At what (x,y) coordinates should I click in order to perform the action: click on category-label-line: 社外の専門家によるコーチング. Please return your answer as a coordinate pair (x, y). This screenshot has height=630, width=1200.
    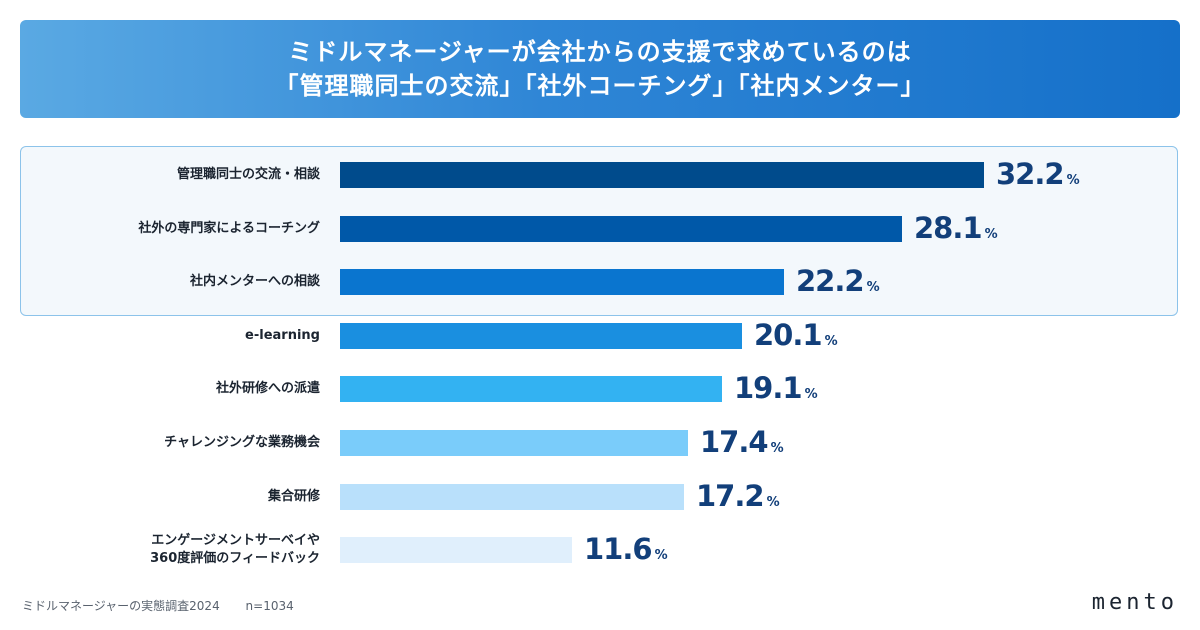
    Looking at the image, I should click on (229, 228).